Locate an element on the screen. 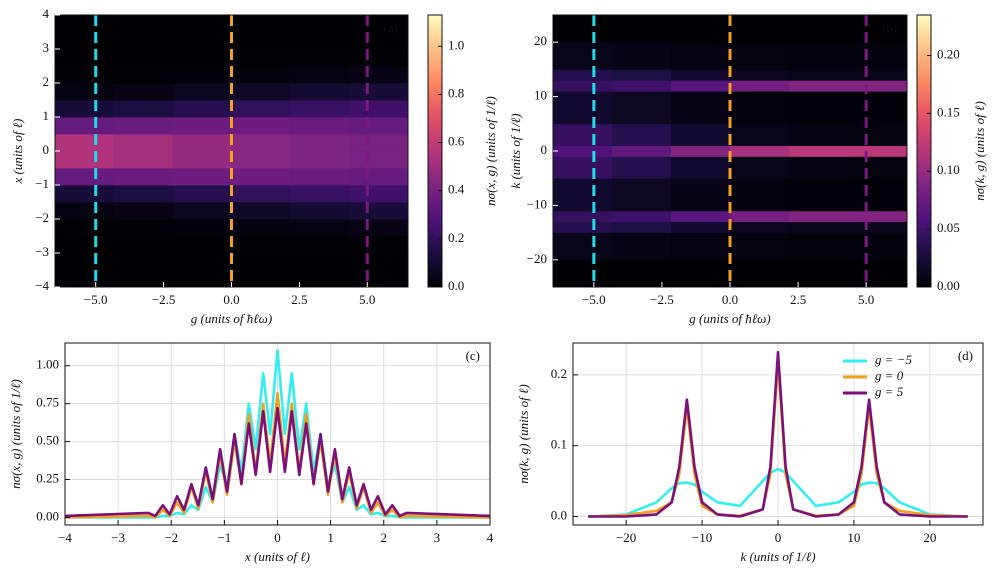  x-axis-label: x (units of ℓ) is located at coordinates (277, 556).